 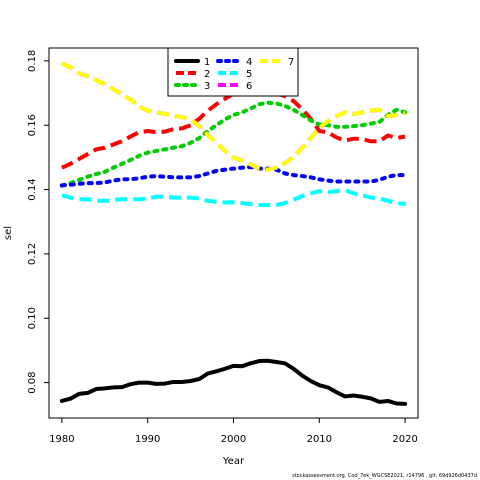 What do you see at coordinates (249, 86) in the screenshot?
I see `legend-label-6: 6` at bounding box center [249, 86].